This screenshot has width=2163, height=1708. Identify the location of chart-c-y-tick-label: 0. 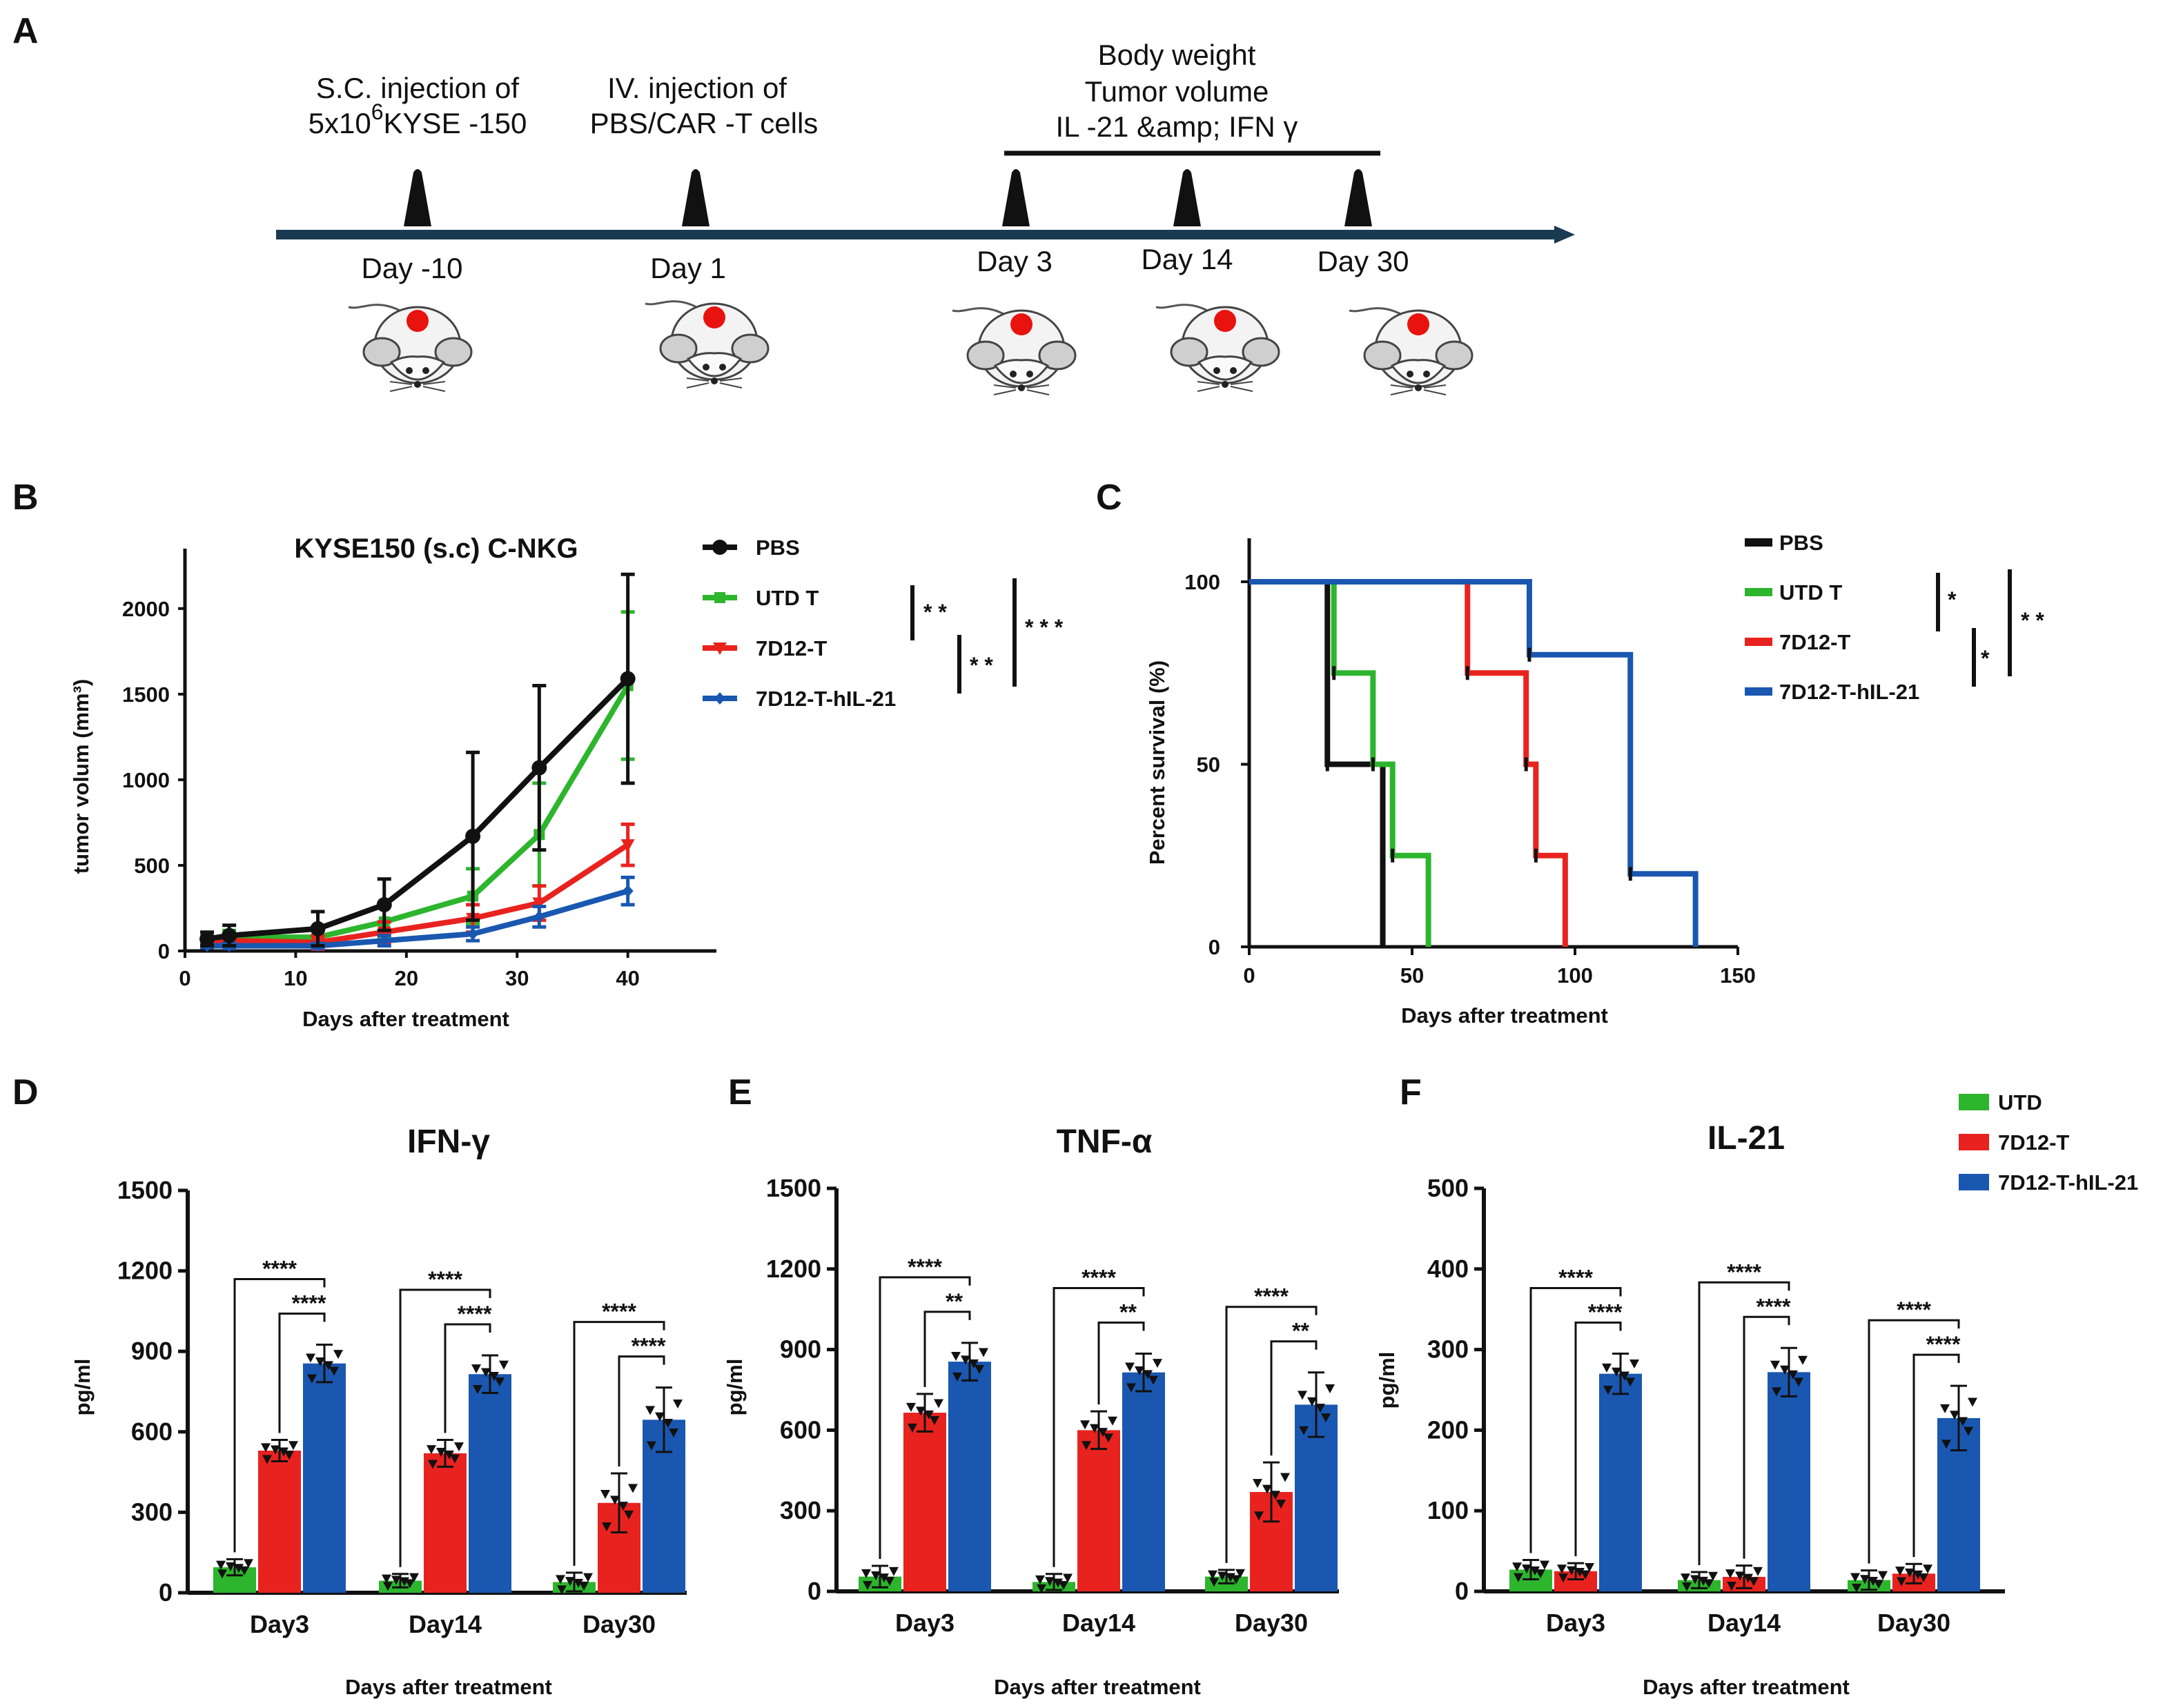
(1214, 947).